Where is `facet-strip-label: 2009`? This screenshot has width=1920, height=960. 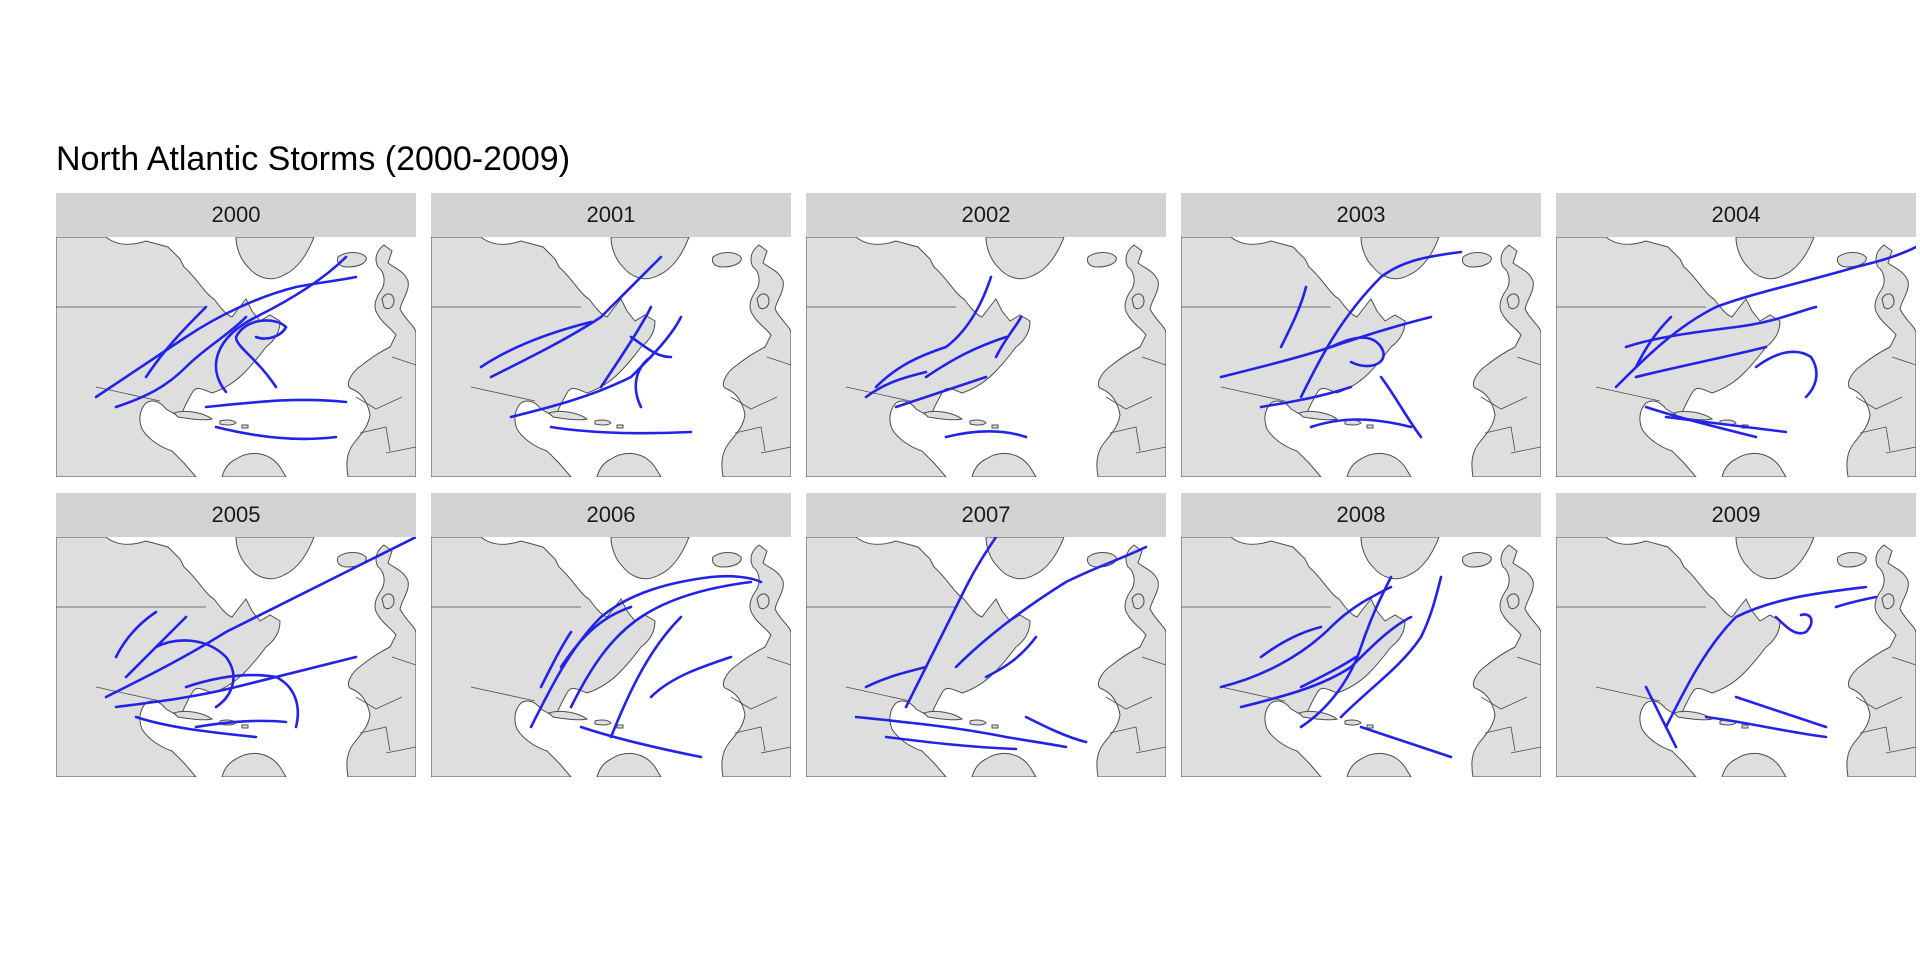 facet-strip-label: 2009 is located at coordinates (1736, 515).